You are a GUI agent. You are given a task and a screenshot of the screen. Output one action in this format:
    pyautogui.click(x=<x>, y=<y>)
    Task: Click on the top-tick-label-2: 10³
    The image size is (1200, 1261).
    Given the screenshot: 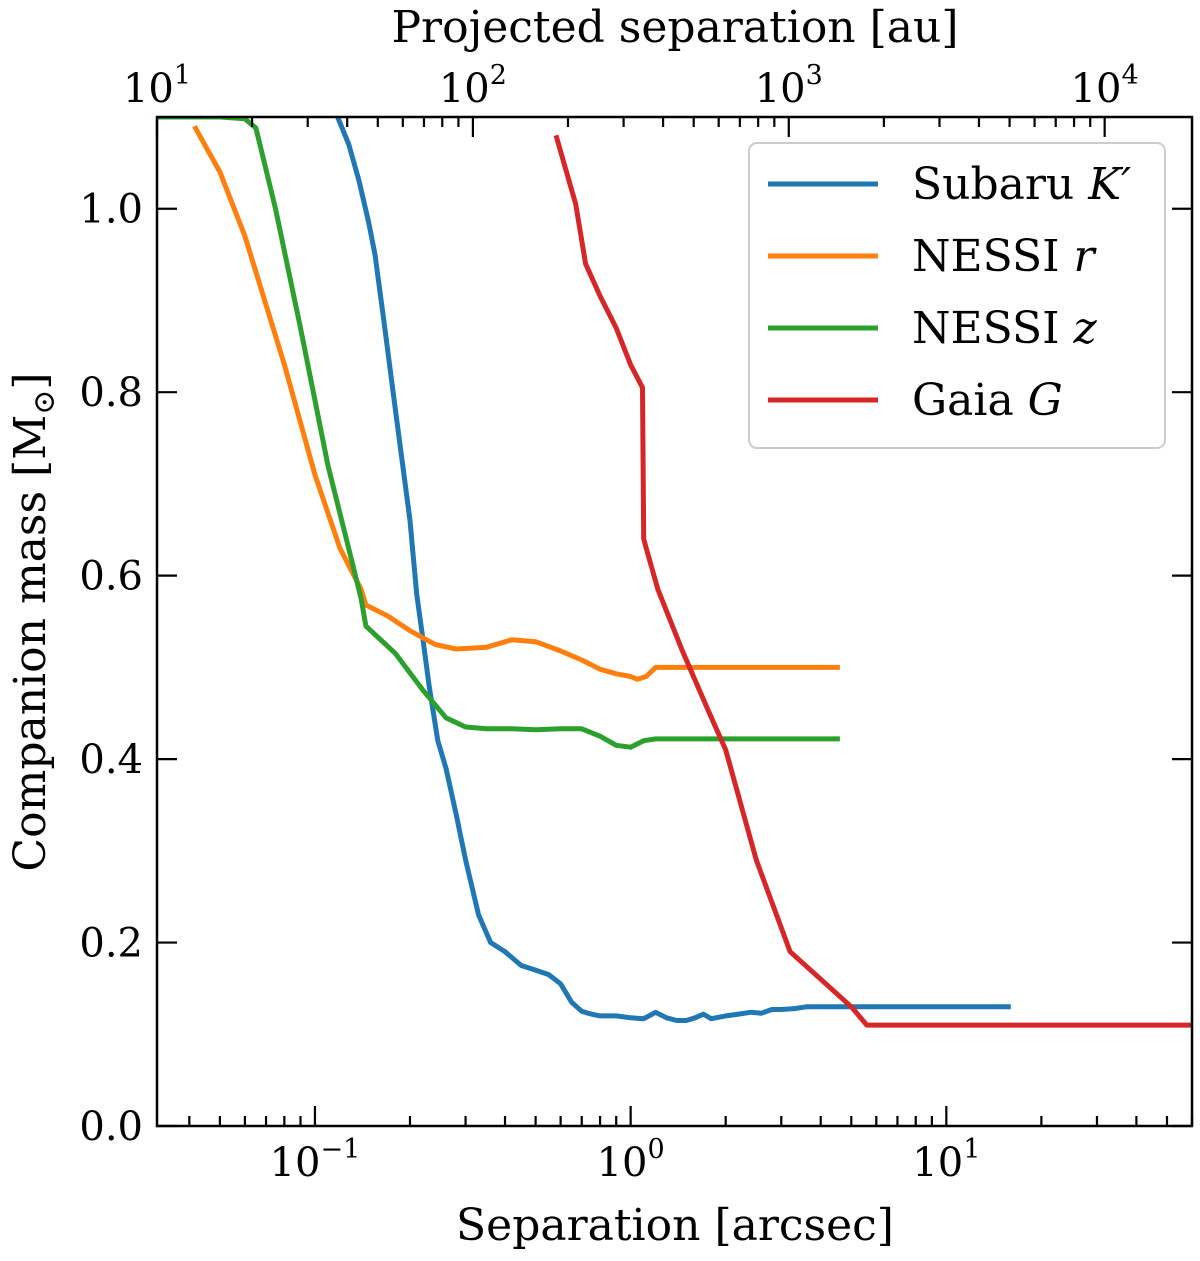 What is the action you would take?
    pyautogui.click(x=789, y=86)
    